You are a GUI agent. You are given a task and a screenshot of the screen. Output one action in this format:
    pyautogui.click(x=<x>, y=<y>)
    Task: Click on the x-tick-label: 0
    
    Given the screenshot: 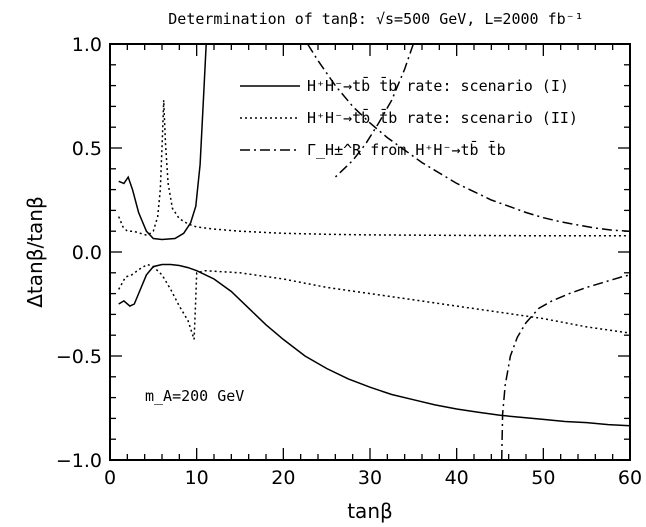 What is the action you would take?
    pyautogui.click(x=110, y=478)
    